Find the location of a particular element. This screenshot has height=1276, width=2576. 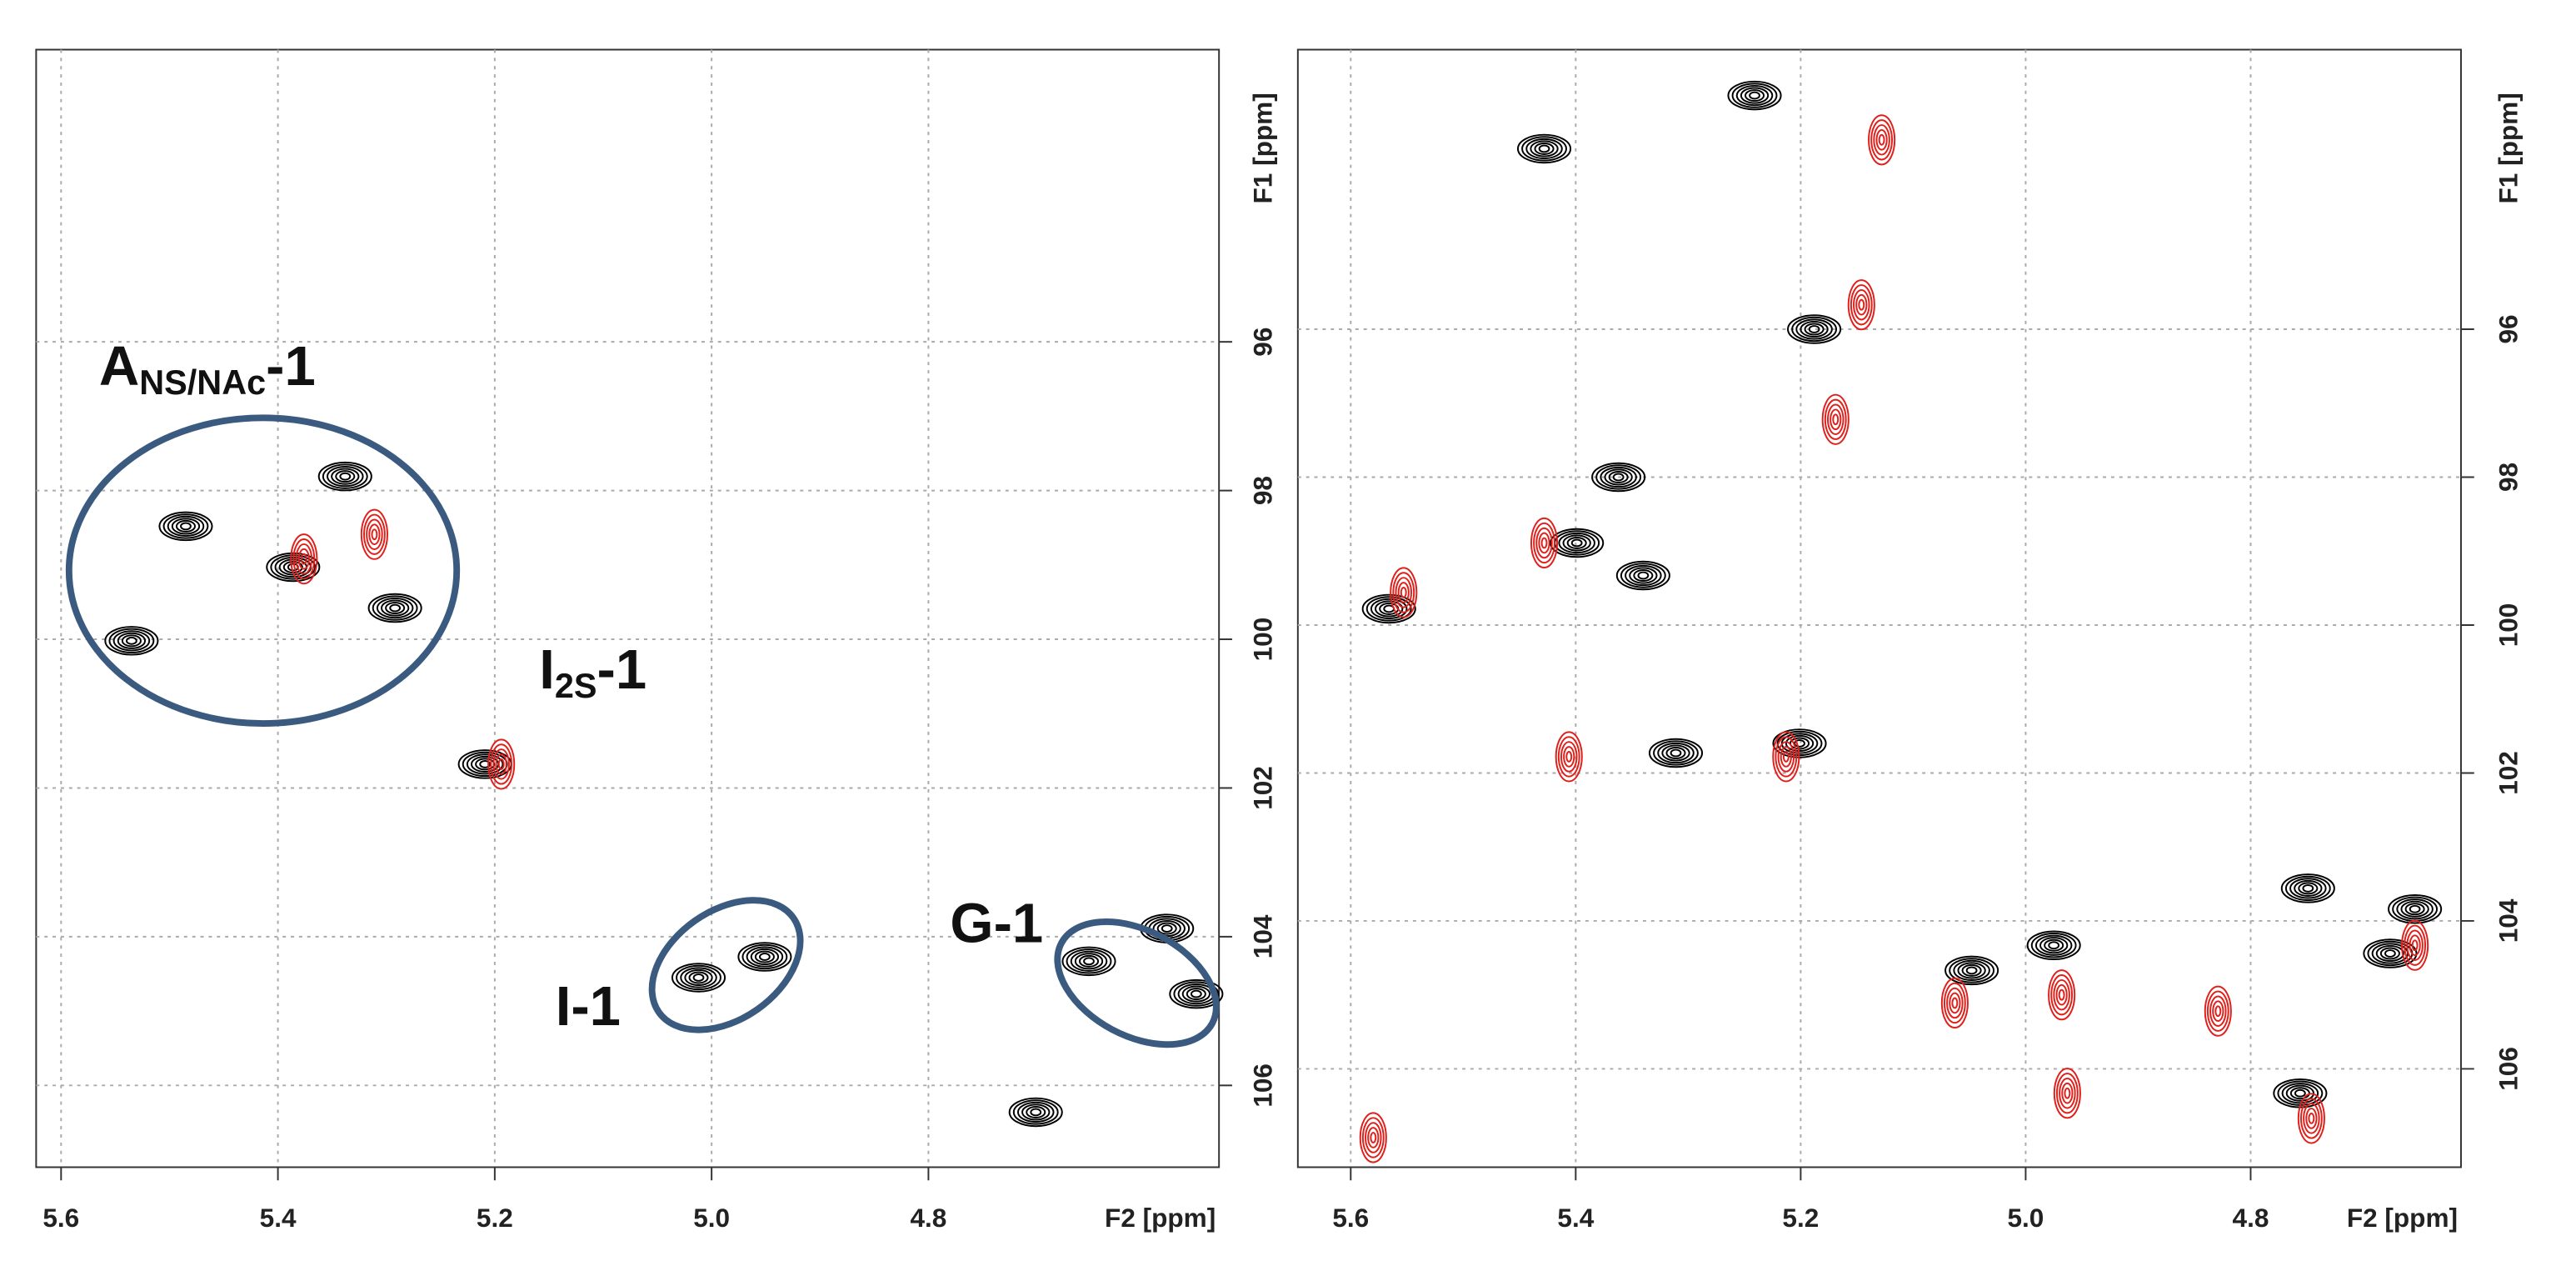

annotation-subscript: NS/NAc is located at coordinates (202, 382).